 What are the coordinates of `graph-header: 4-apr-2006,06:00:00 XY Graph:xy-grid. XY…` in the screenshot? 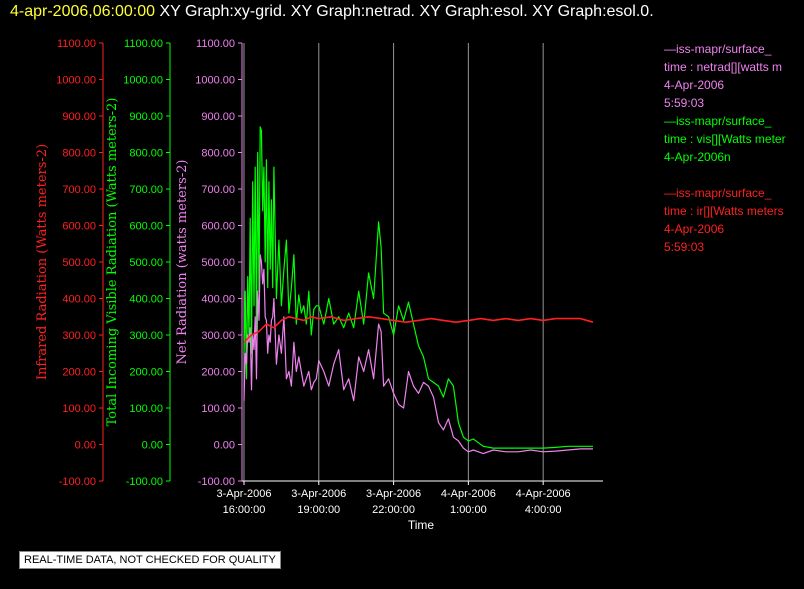 It's located at (332, 12).